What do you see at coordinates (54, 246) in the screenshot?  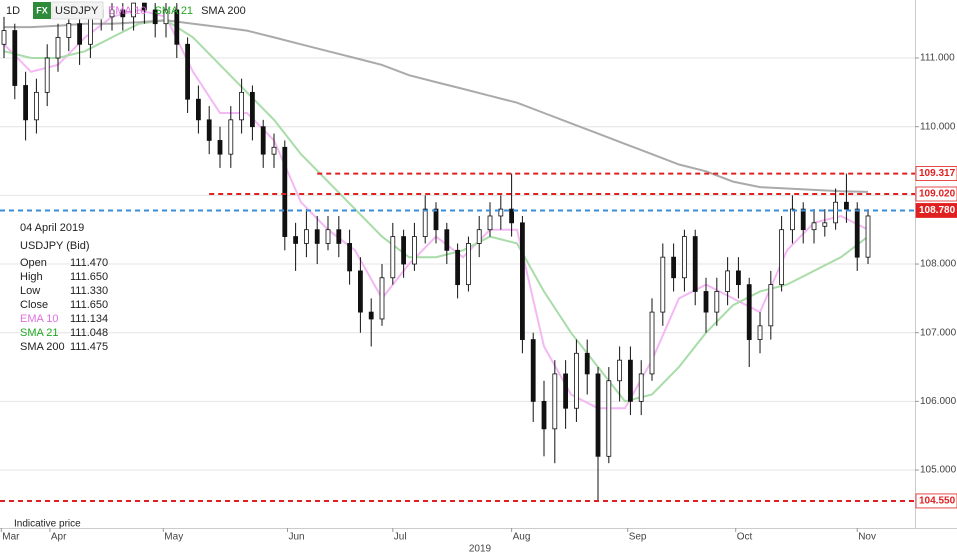 I see `info-symbol: USDJPY (Bid)` at bounding box center [54, 246].